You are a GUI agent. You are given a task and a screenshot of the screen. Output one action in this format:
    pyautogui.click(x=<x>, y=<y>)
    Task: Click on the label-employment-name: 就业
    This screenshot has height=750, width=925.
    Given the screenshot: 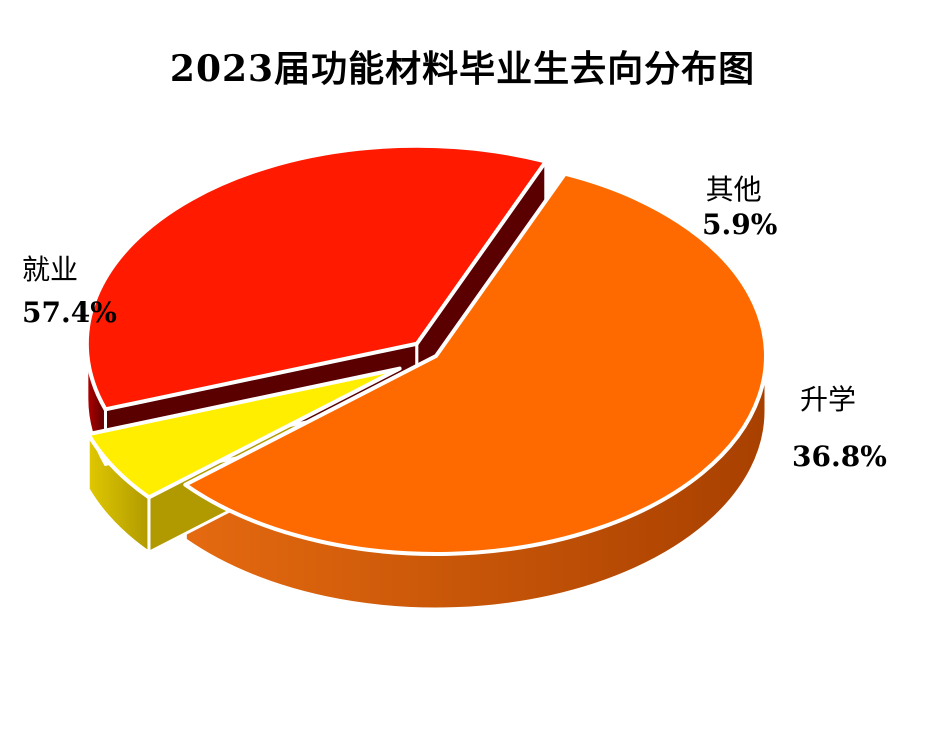 What is the action you would take?
    pyautogui.click(x=50, y=269)
    